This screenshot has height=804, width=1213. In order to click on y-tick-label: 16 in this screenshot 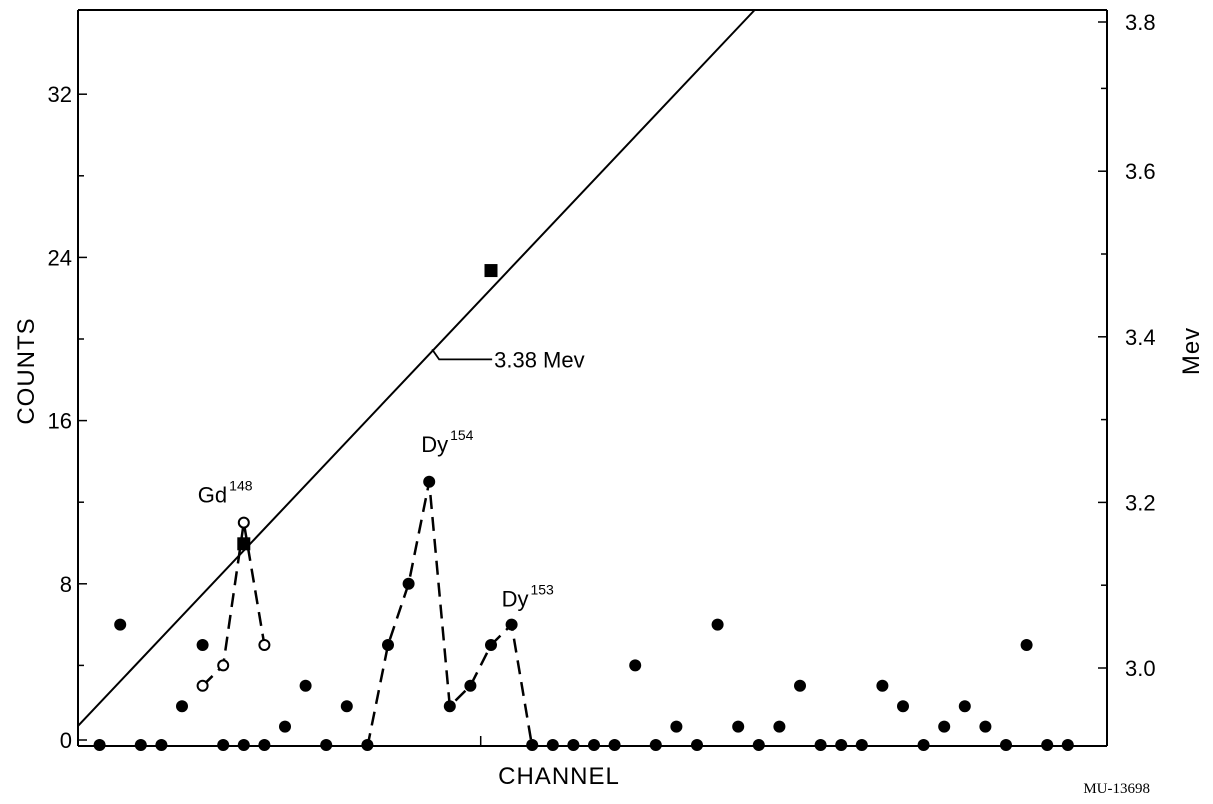, I will do `click(60, 421)`.